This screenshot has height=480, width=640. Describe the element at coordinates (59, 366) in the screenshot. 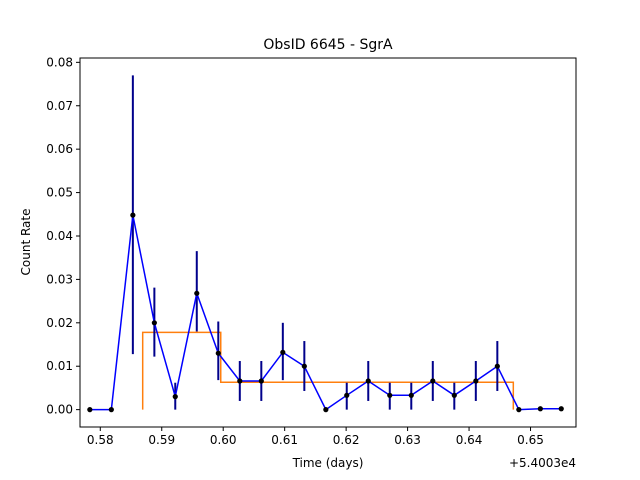

I see `y-tick-label: 0.01` at that location.